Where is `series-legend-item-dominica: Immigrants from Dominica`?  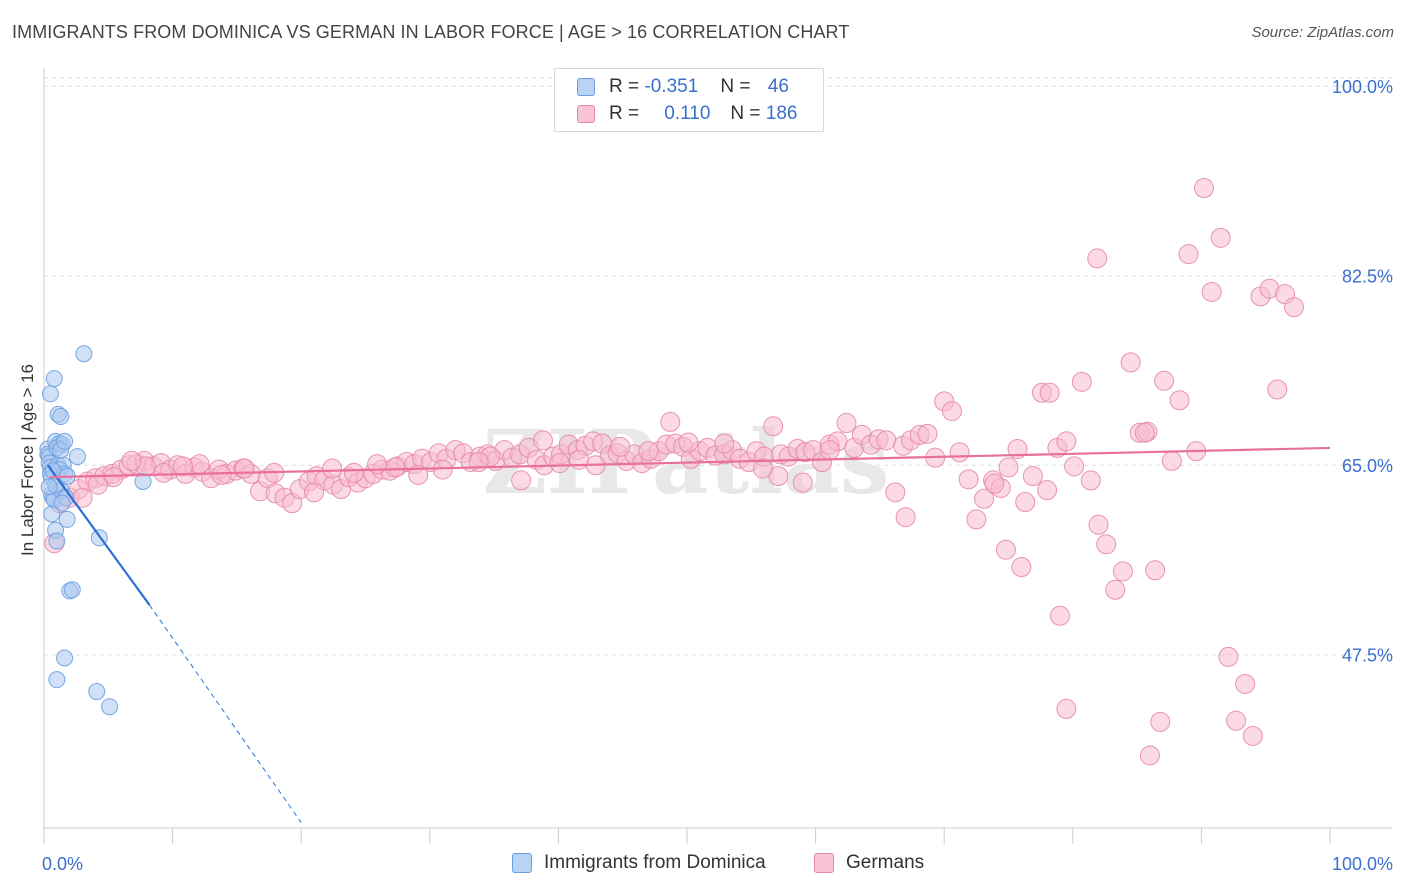
series-legend-item-dominica: Immigrants from Dominica is located at coordinates (639, 863).